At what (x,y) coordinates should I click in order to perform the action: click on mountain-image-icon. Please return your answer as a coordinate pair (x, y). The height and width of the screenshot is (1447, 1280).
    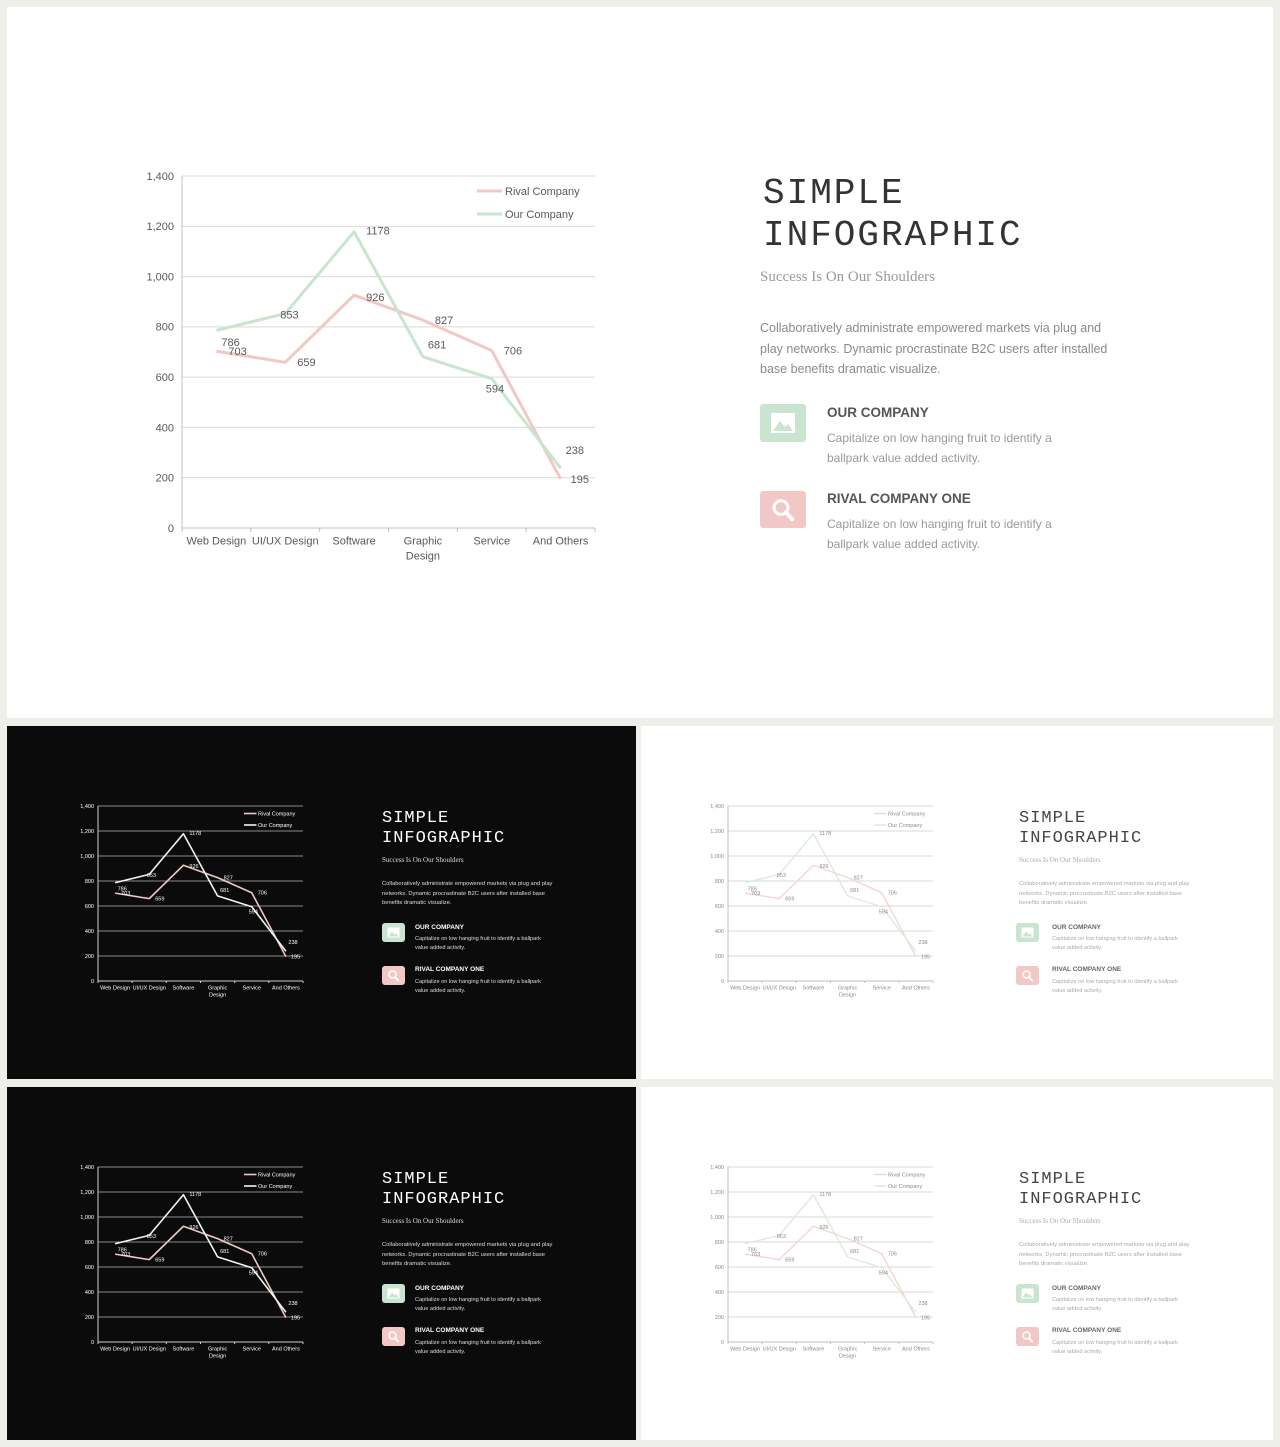
    Looking at the image, I should click on (783, 423).